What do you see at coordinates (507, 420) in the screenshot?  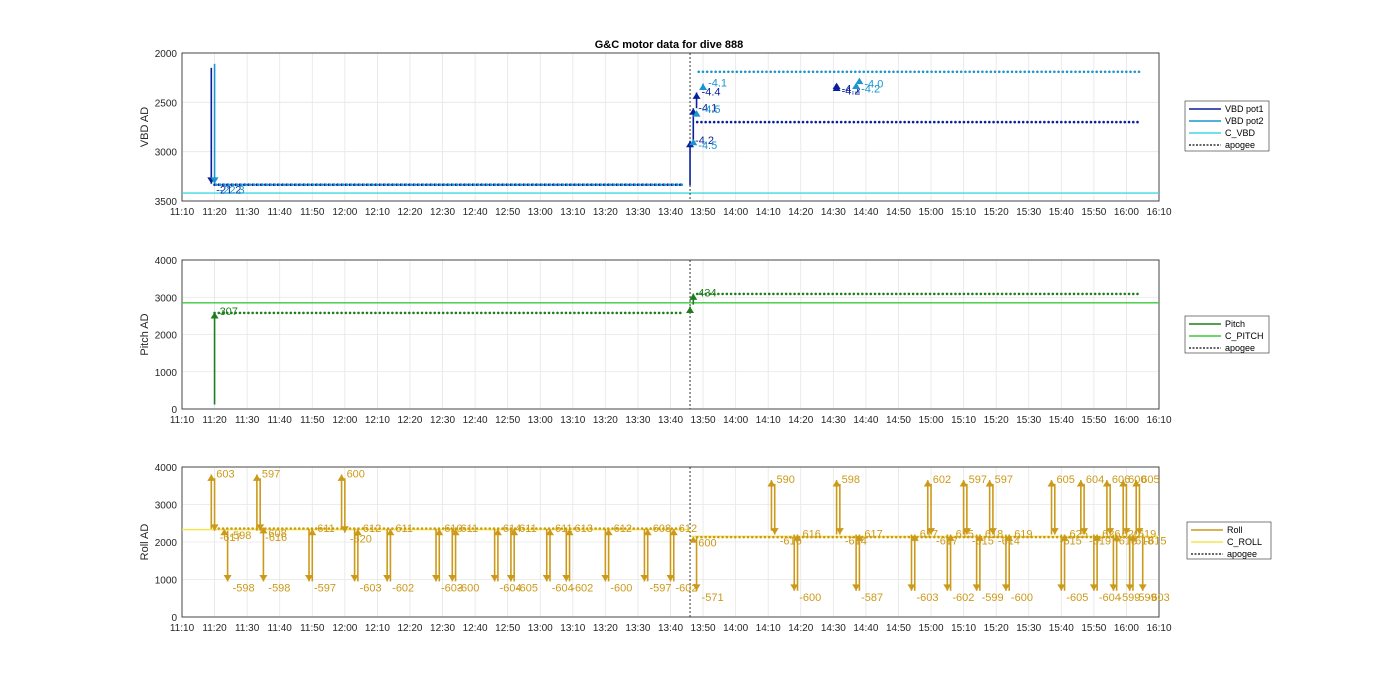 I see `x-tick-label: 12:50` at bounding box center [507, 420].